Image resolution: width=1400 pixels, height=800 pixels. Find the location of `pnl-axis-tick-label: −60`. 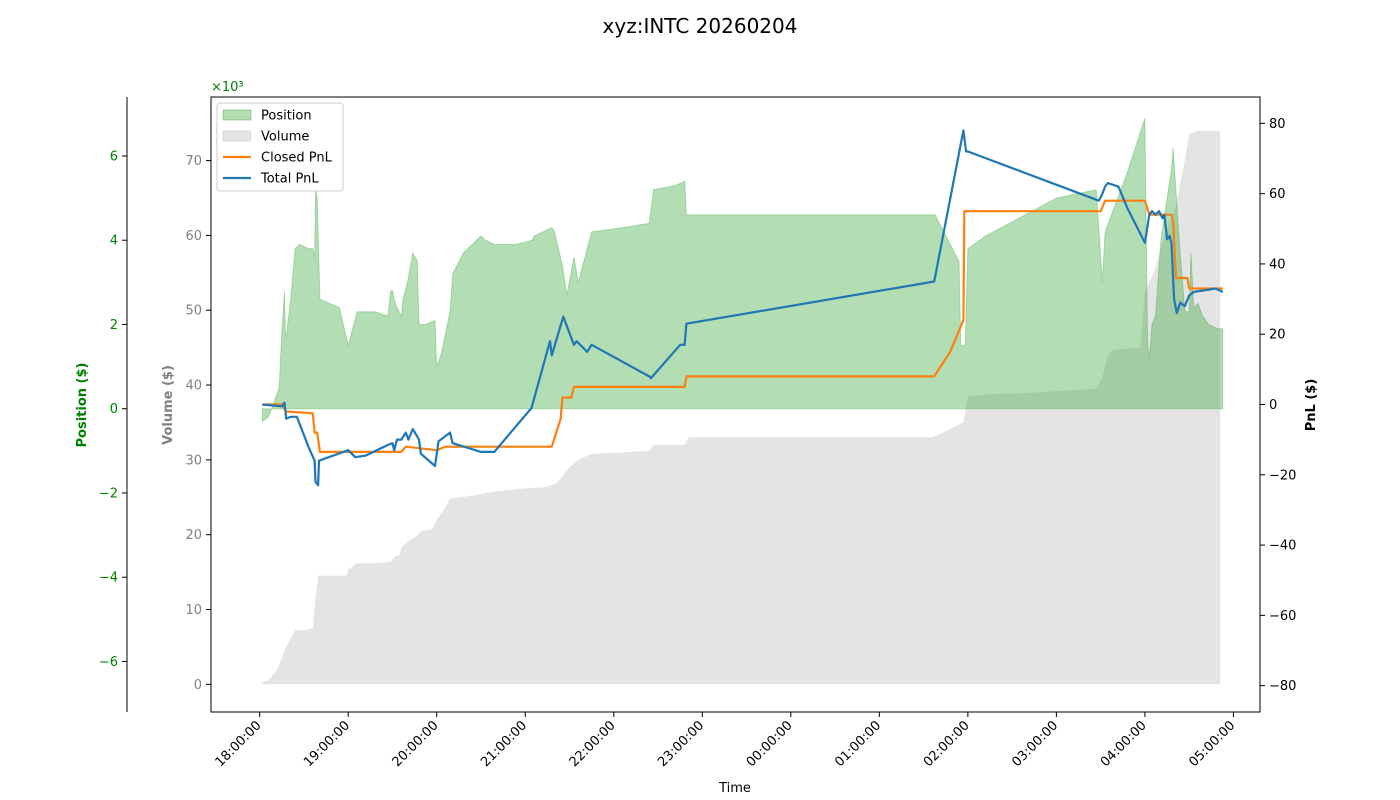

pnl-axis-tick-label: −60 is located at coordinates (1282, 616).